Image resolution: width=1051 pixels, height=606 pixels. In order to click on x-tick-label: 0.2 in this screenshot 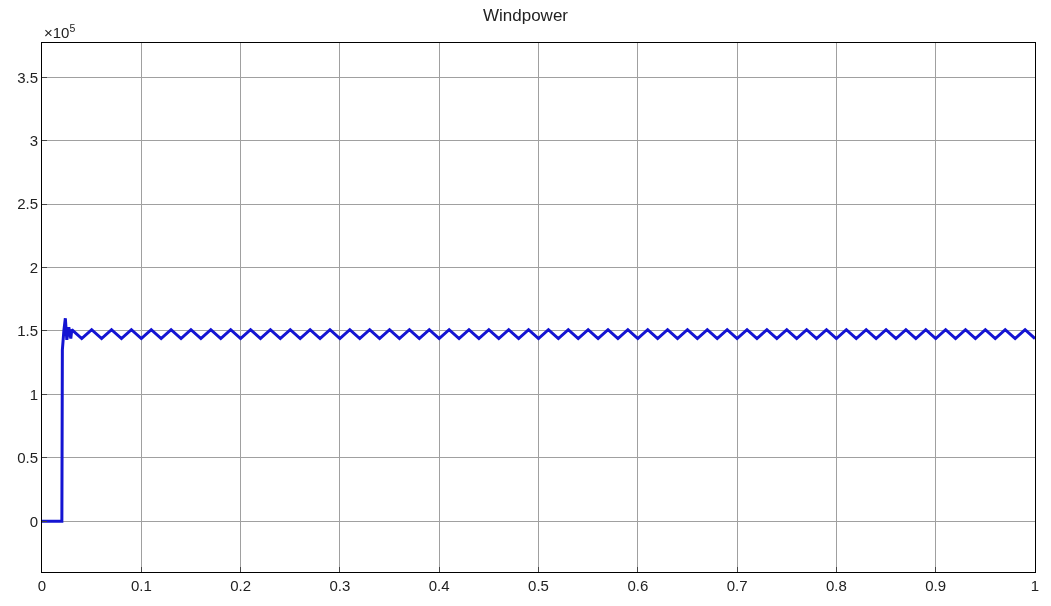, I will do `click(241, 585)`.